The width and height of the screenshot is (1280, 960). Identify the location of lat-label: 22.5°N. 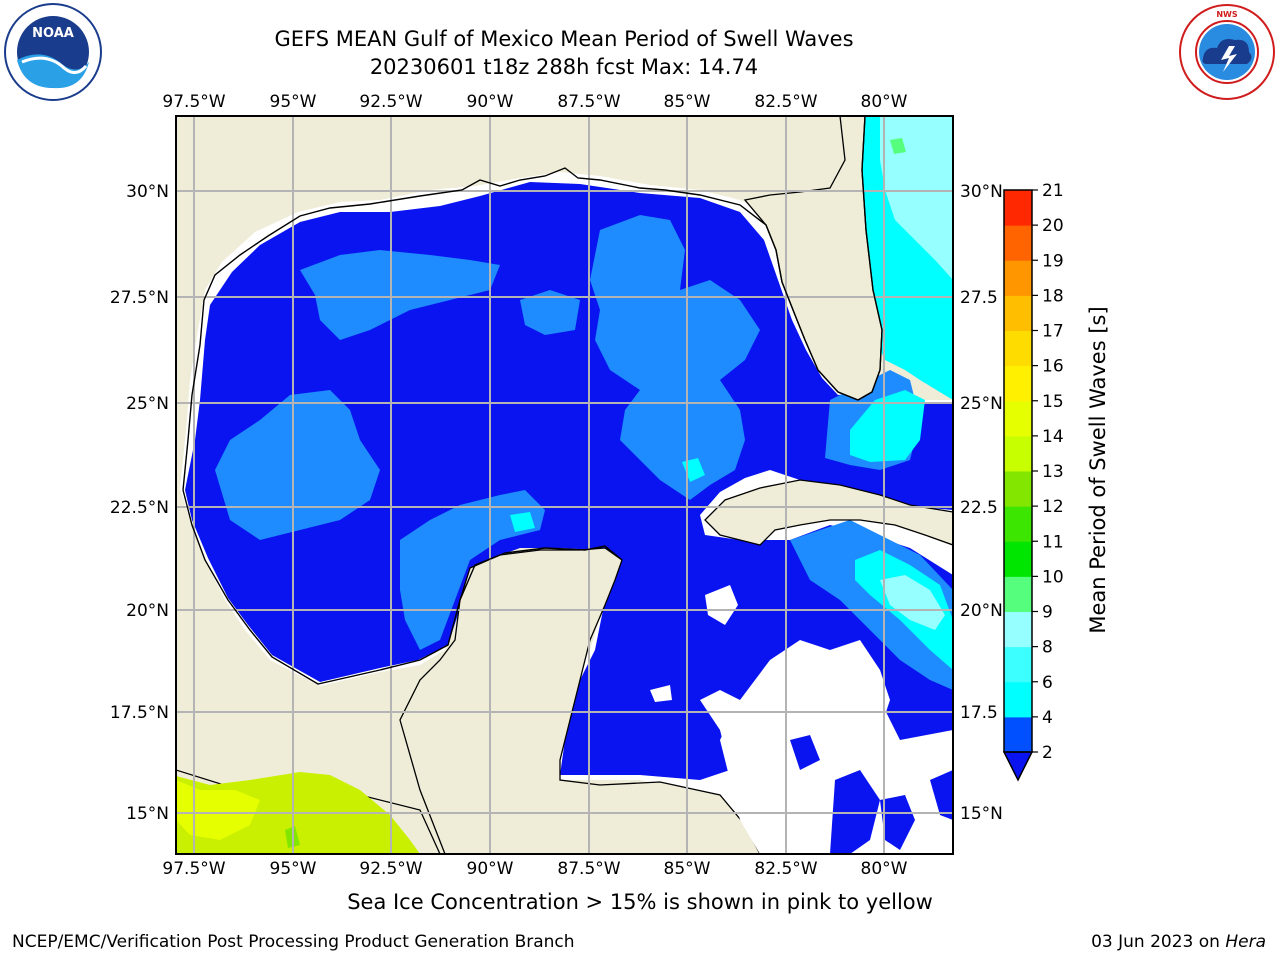
(139, 508).